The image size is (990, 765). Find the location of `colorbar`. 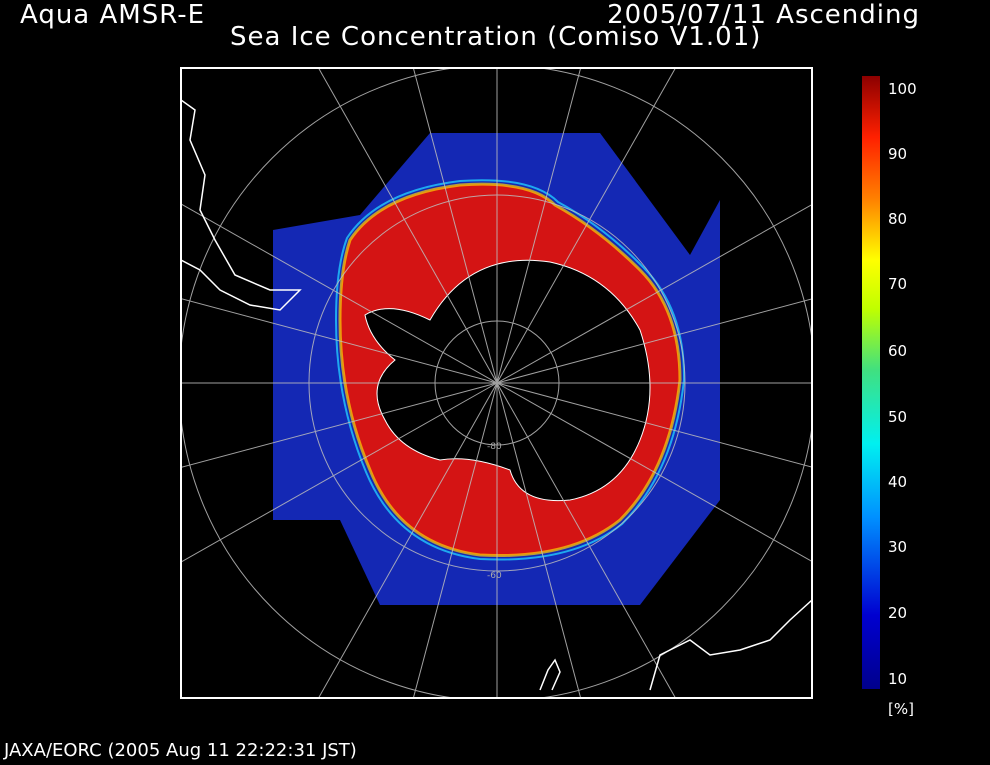

colorbar is located at coordinates (871, 382).